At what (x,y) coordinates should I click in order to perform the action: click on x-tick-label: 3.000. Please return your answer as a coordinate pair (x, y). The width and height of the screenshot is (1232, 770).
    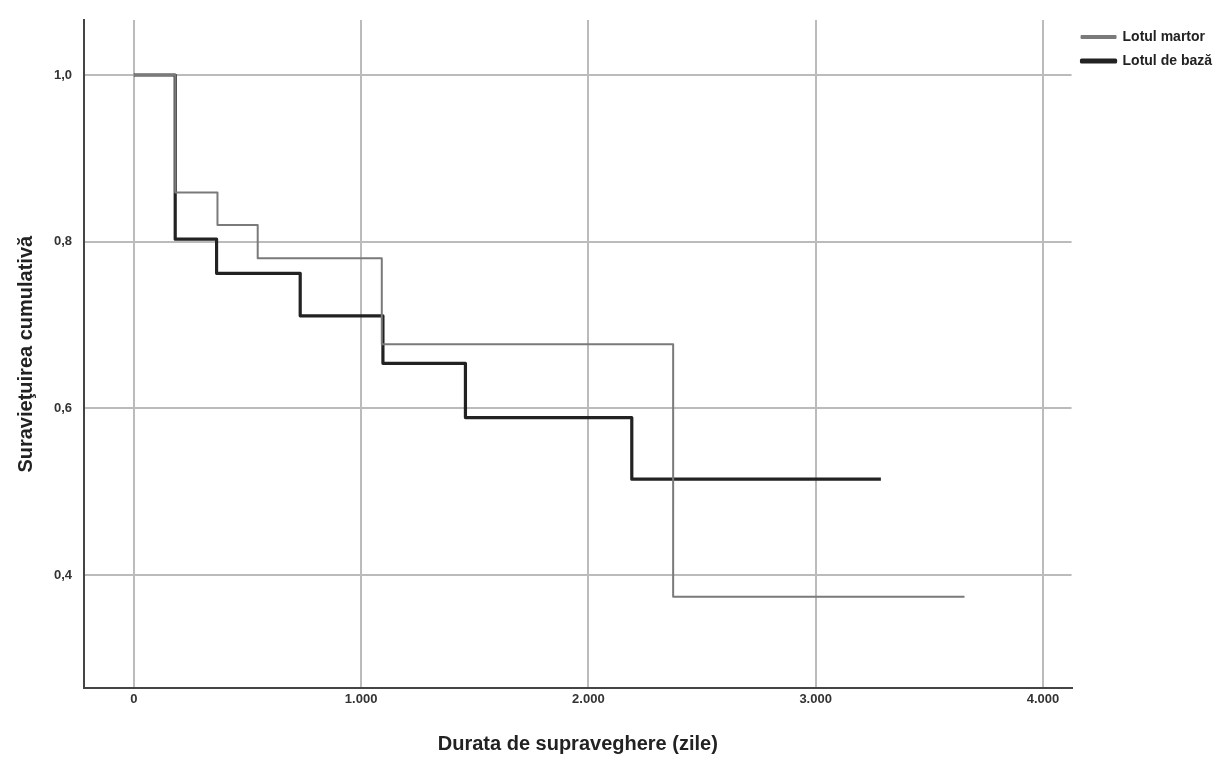
    Looking at the image, I should click on (815, 698).